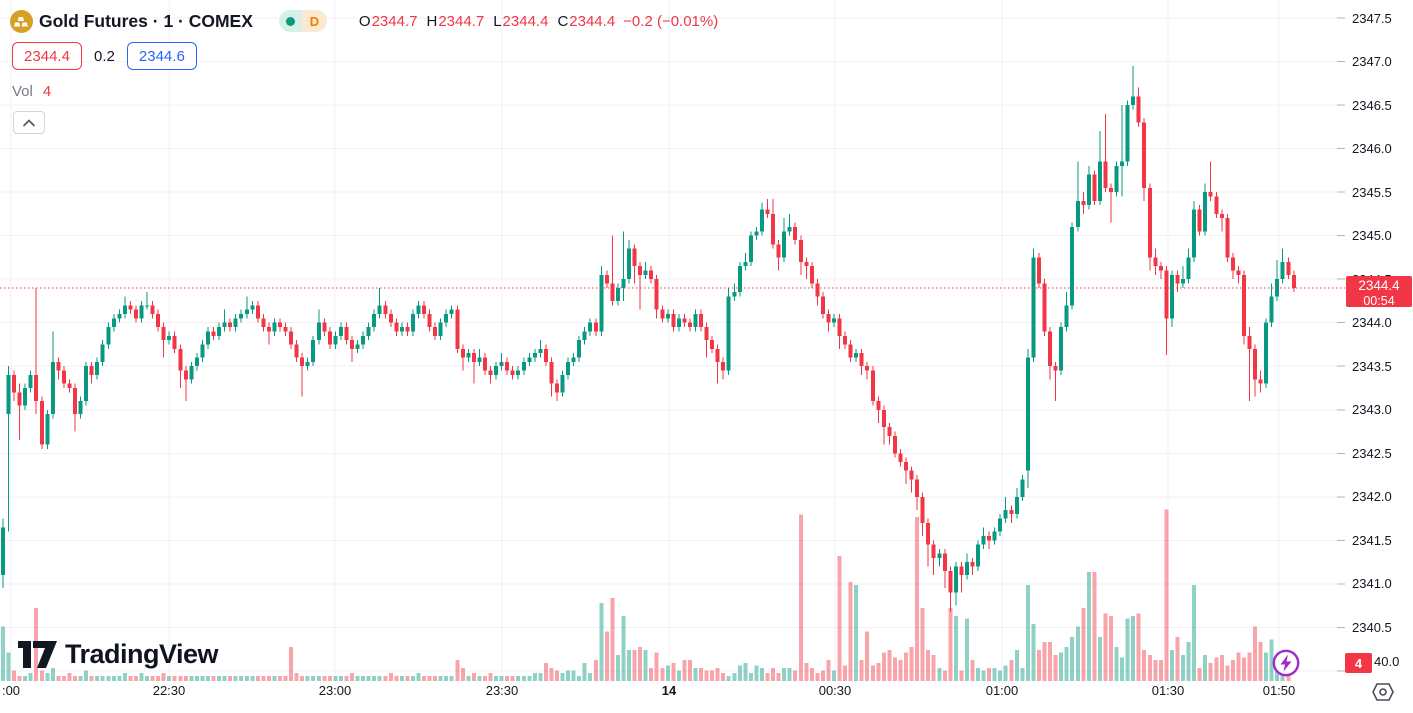 Image resolution: width=1413 pixels, height=713 pixels. I want to click on time-axis-label: 23:30, so click(502, 690).